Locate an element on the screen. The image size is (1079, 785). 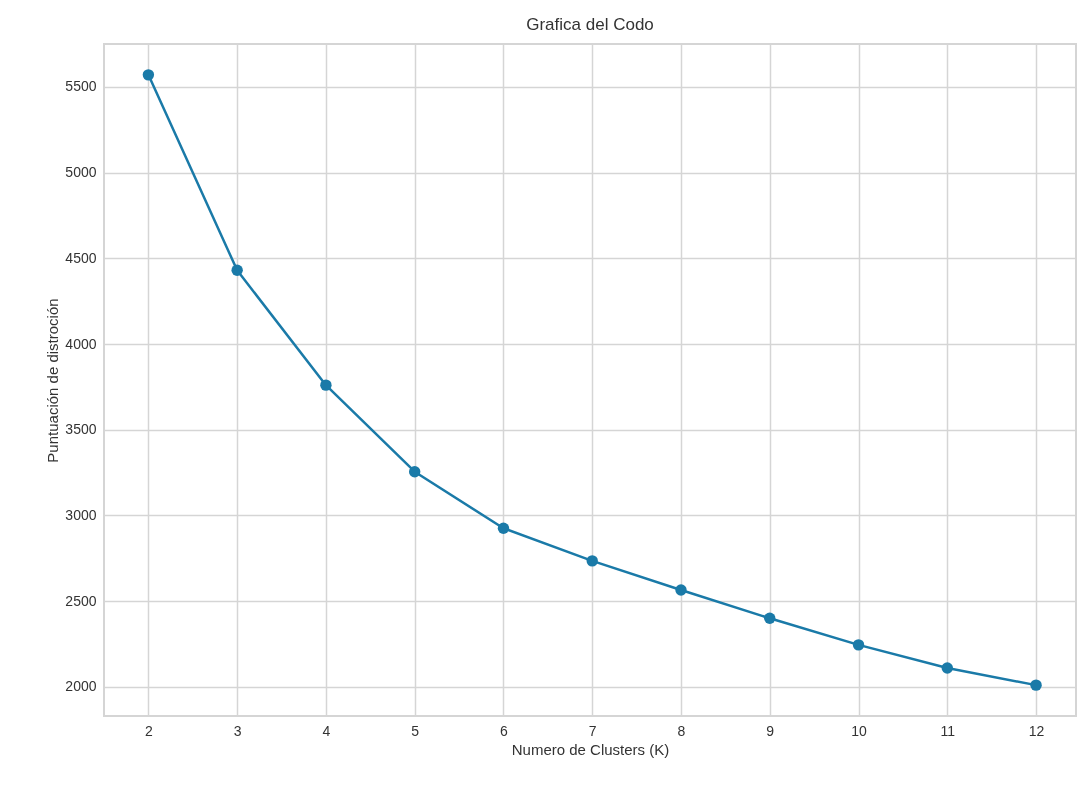
x-axis-title: Numero de Clusters (K) is located at coordinates (590, 749).